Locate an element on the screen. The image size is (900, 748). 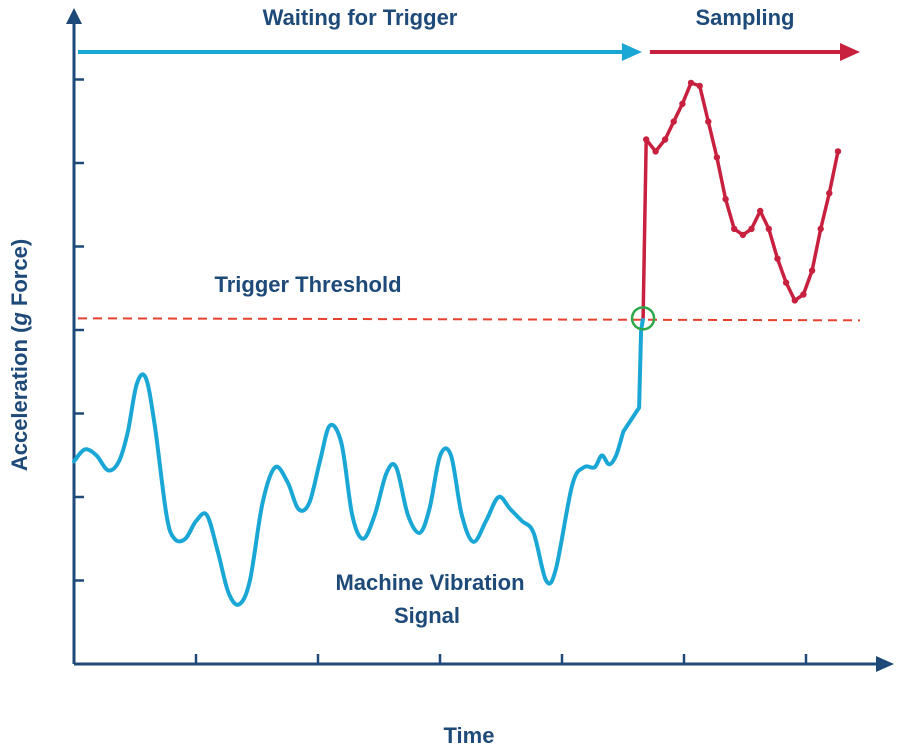
trigger-crossing-marker is located at coordinates (643, 318).